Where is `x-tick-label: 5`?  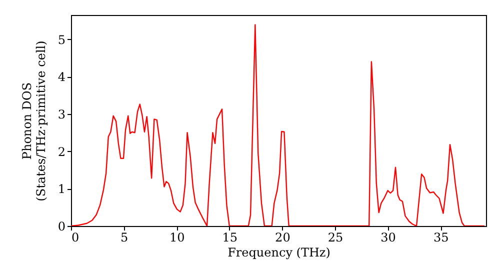
x-tick-label: 5 is located at coordinates (124, 237).